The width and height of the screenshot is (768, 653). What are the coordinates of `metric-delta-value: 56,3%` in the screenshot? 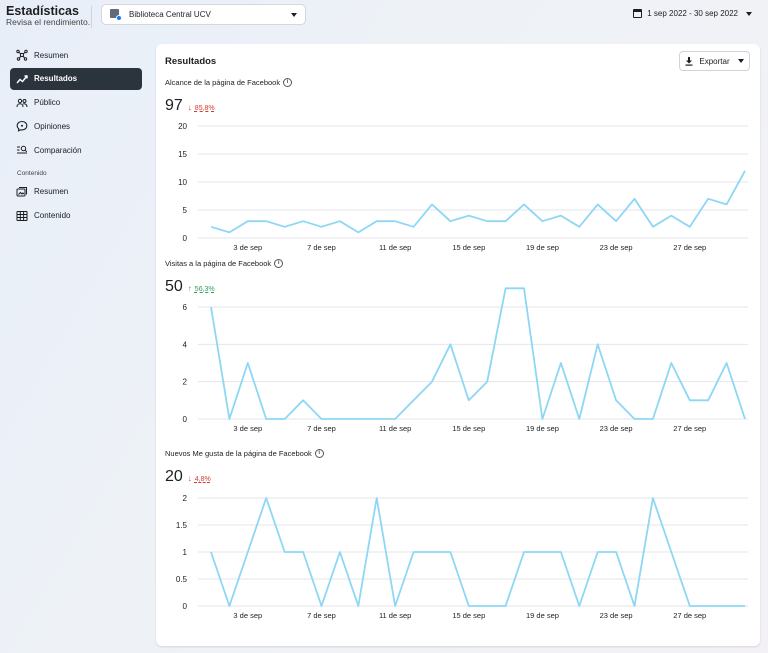 It's located at (204, 289).